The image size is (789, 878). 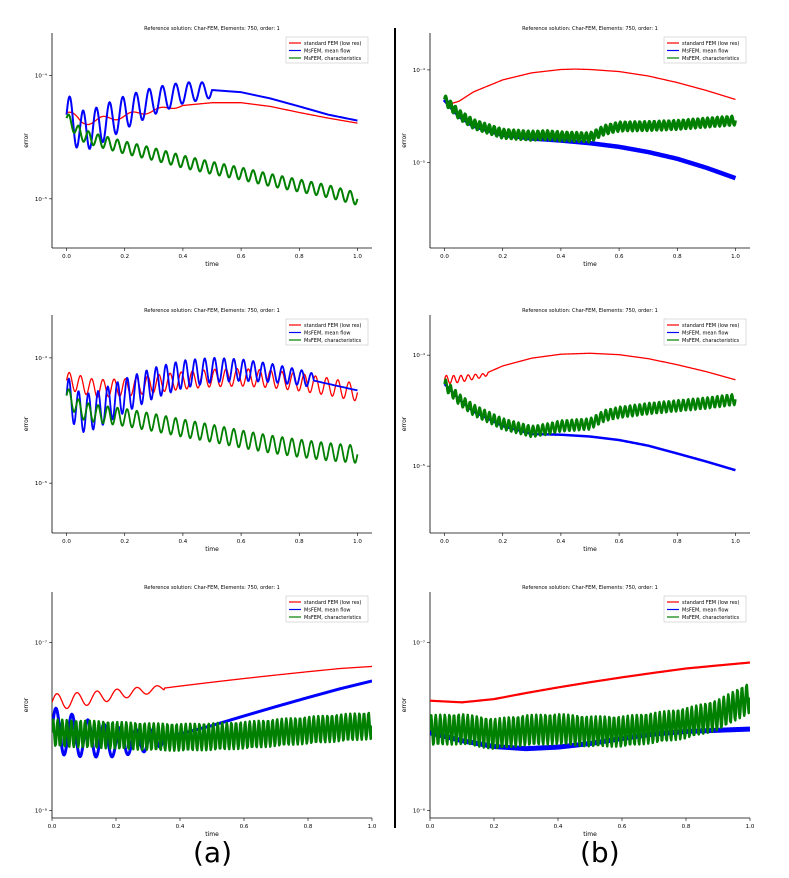 I want to click on column-divider, so click(x=395, y=428).